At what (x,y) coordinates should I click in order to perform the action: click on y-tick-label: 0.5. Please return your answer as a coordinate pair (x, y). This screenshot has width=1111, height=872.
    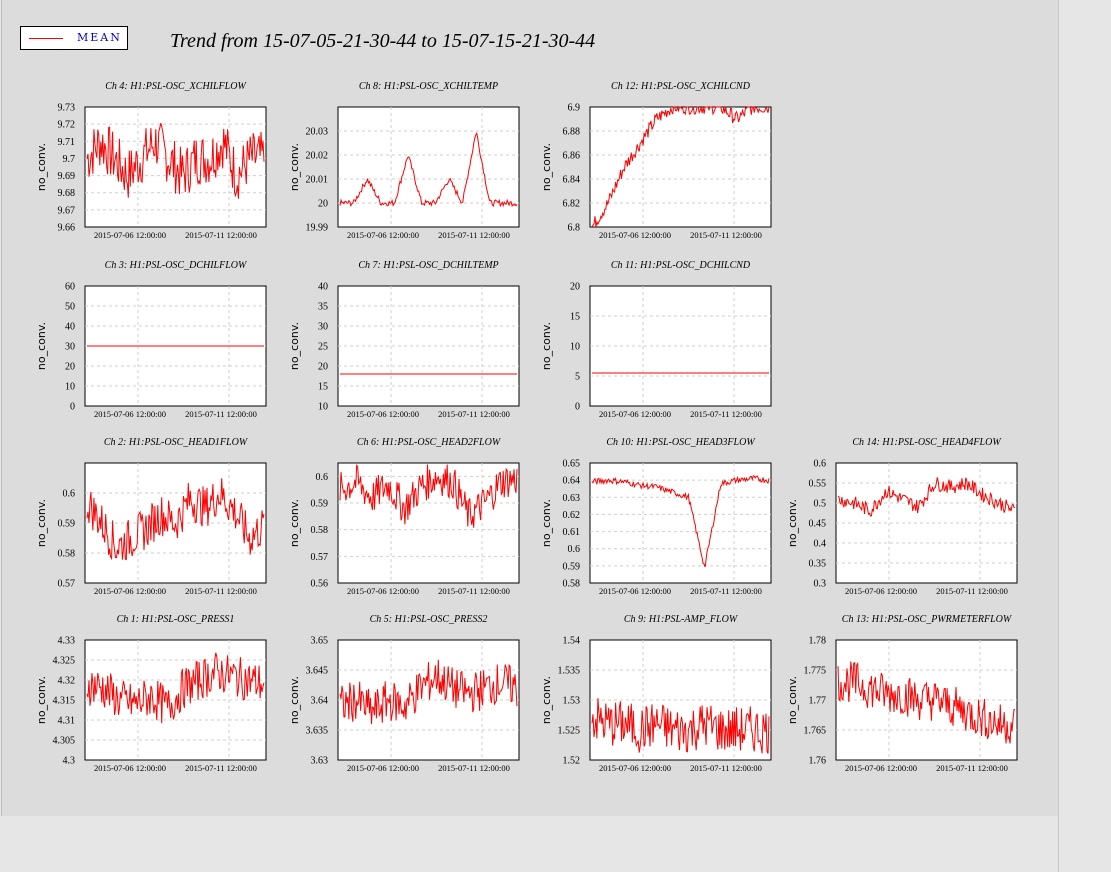
    Looking at the image, I should click on (820, 504).